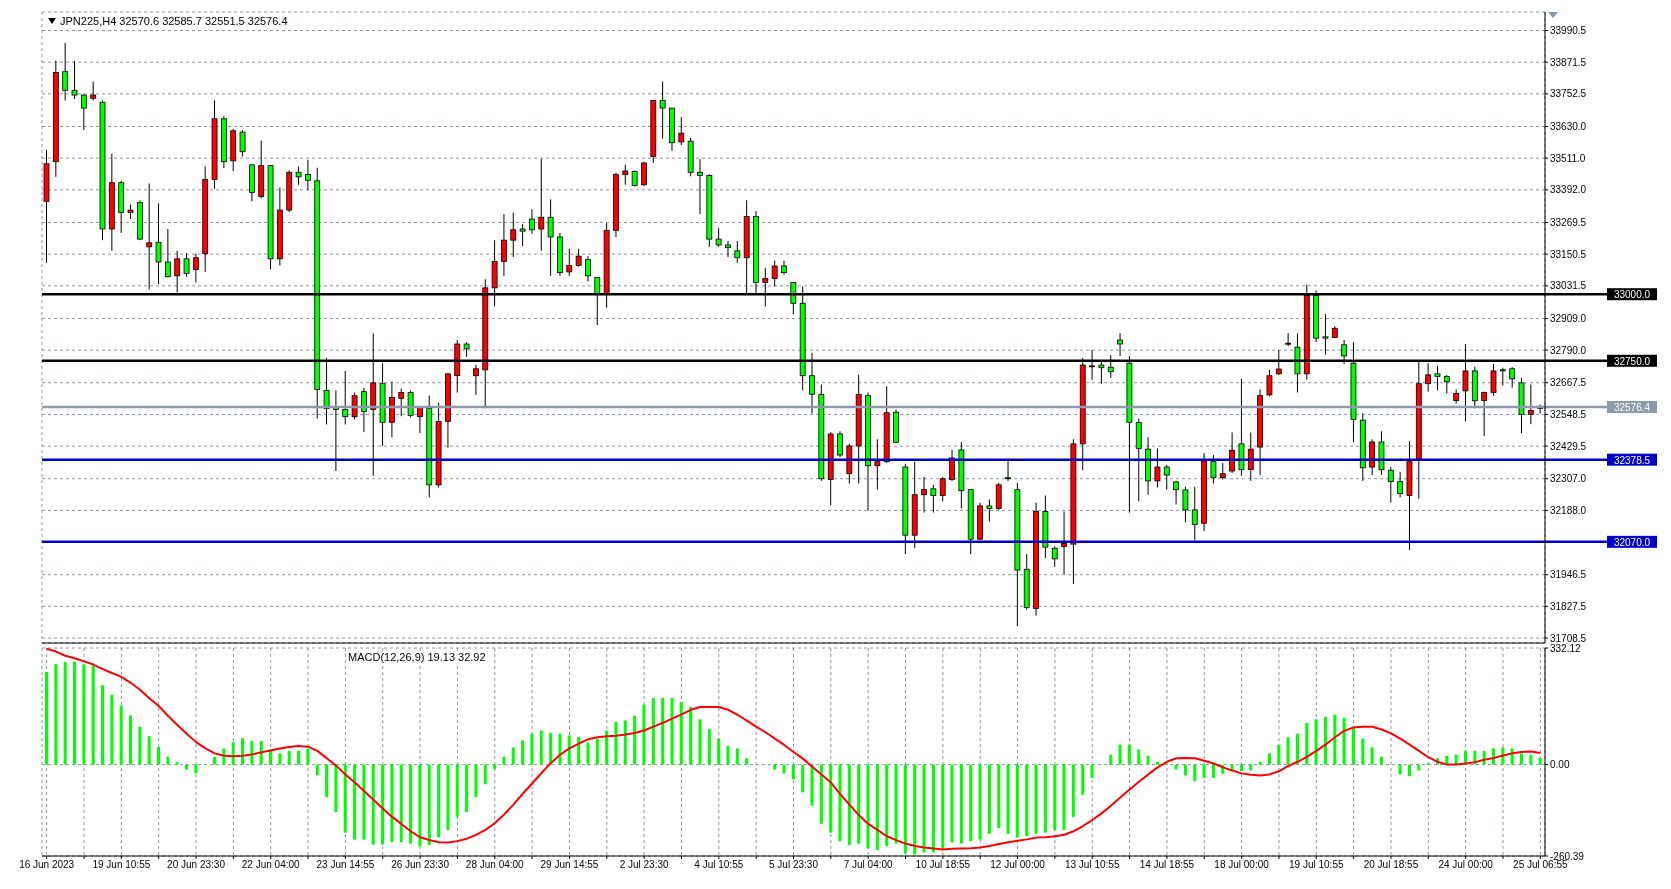  What do you see at coordinates (1541, 865) in the screenshot?
I see `x-tick-label: 25 Jul 06:55` at bounding box center [1541, 865].